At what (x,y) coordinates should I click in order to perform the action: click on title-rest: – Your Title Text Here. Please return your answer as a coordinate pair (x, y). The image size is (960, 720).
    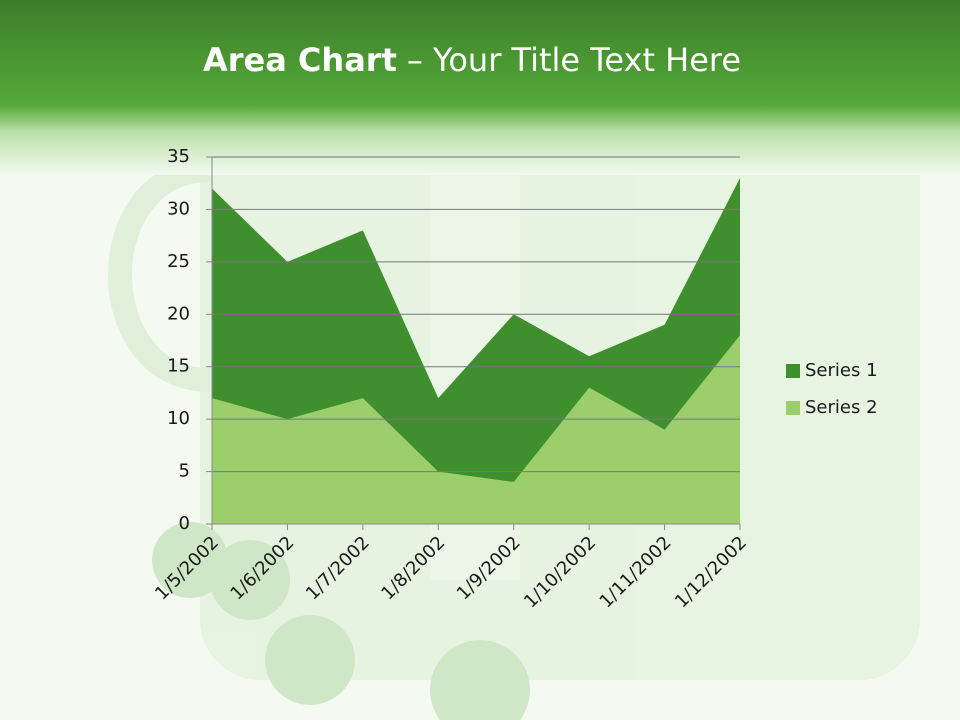
    Looking at the image, I should click on (574, 60).